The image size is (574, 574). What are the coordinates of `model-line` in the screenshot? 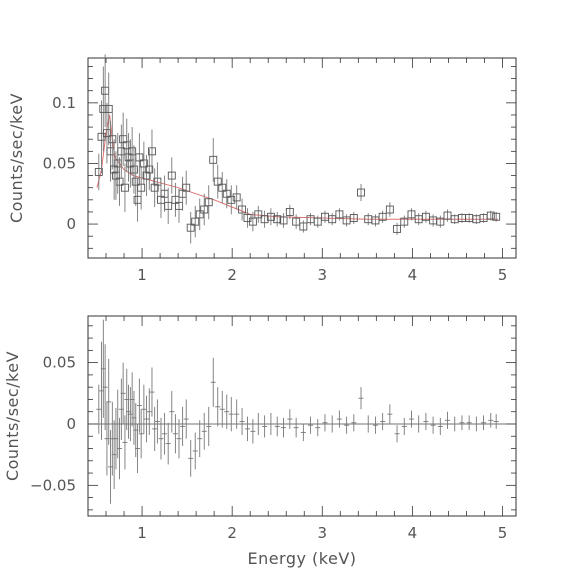 It's located at (297, 167).